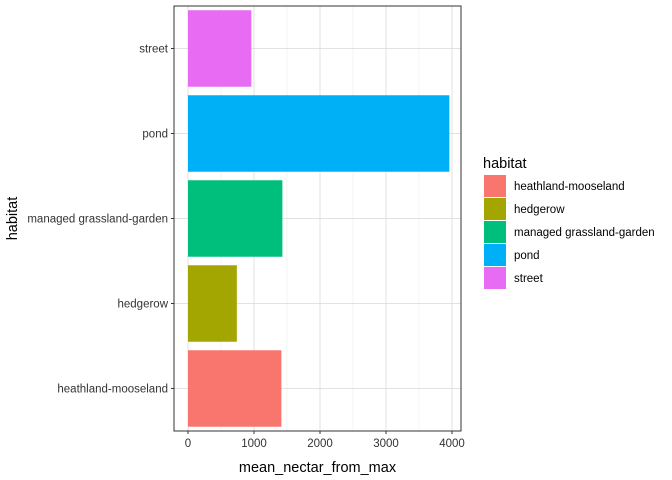  What do you see at coordinates (235, 388) in the screenshot?
I see `bar-heathland-mooseland` at bounding box center [235, 388].